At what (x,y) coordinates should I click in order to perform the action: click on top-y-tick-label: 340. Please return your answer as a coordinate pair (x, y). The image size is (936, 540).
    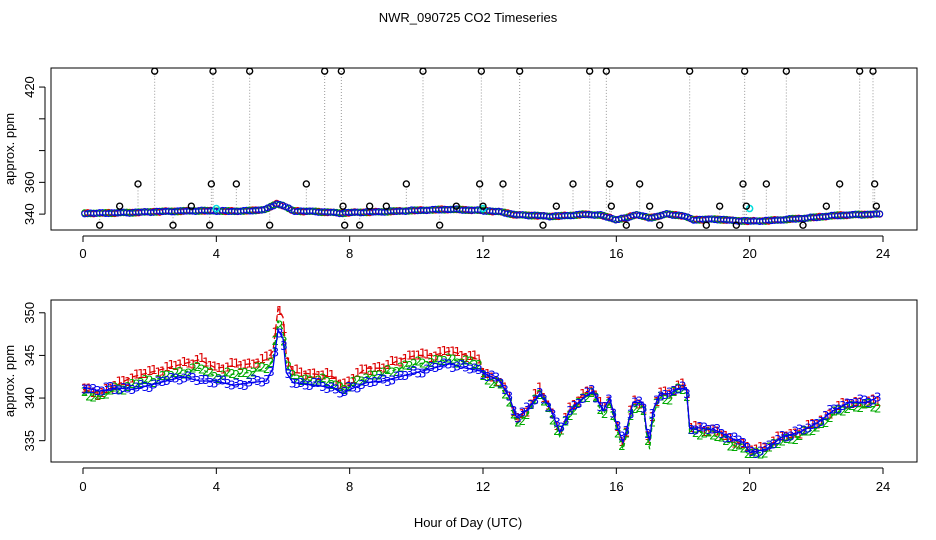
    Looking at the image, I should click on (29, 214).